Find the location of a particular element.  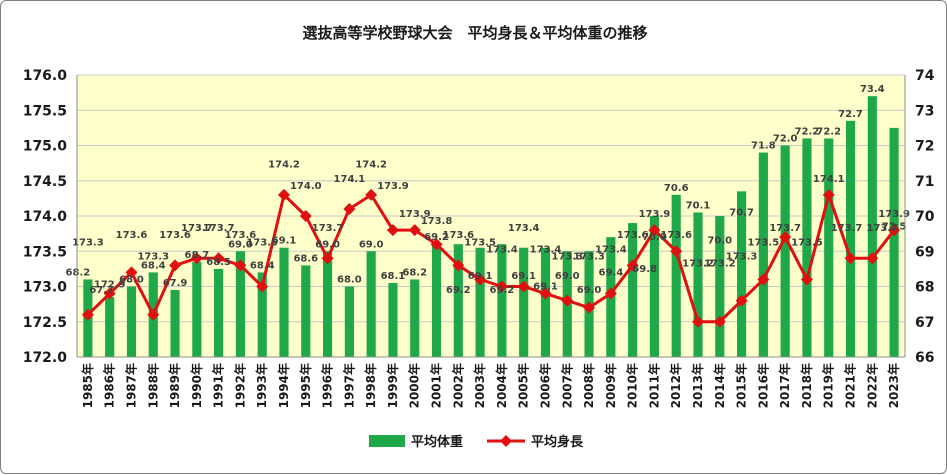

x-tick-label: 1995年 is located at coordinates (305, 385).